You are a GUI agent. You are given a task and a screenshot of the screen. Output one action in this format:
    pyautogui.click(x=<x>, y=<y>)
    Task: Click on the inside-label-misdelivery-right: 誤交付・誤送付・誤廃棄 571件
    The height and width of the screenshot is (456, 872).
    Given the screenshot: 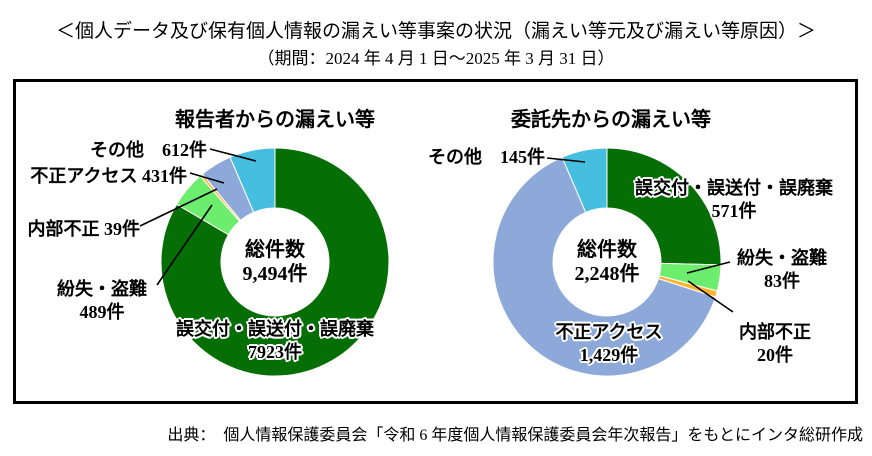 What is the action you would take?
    pyautogui.click(x=734, y=199)
    